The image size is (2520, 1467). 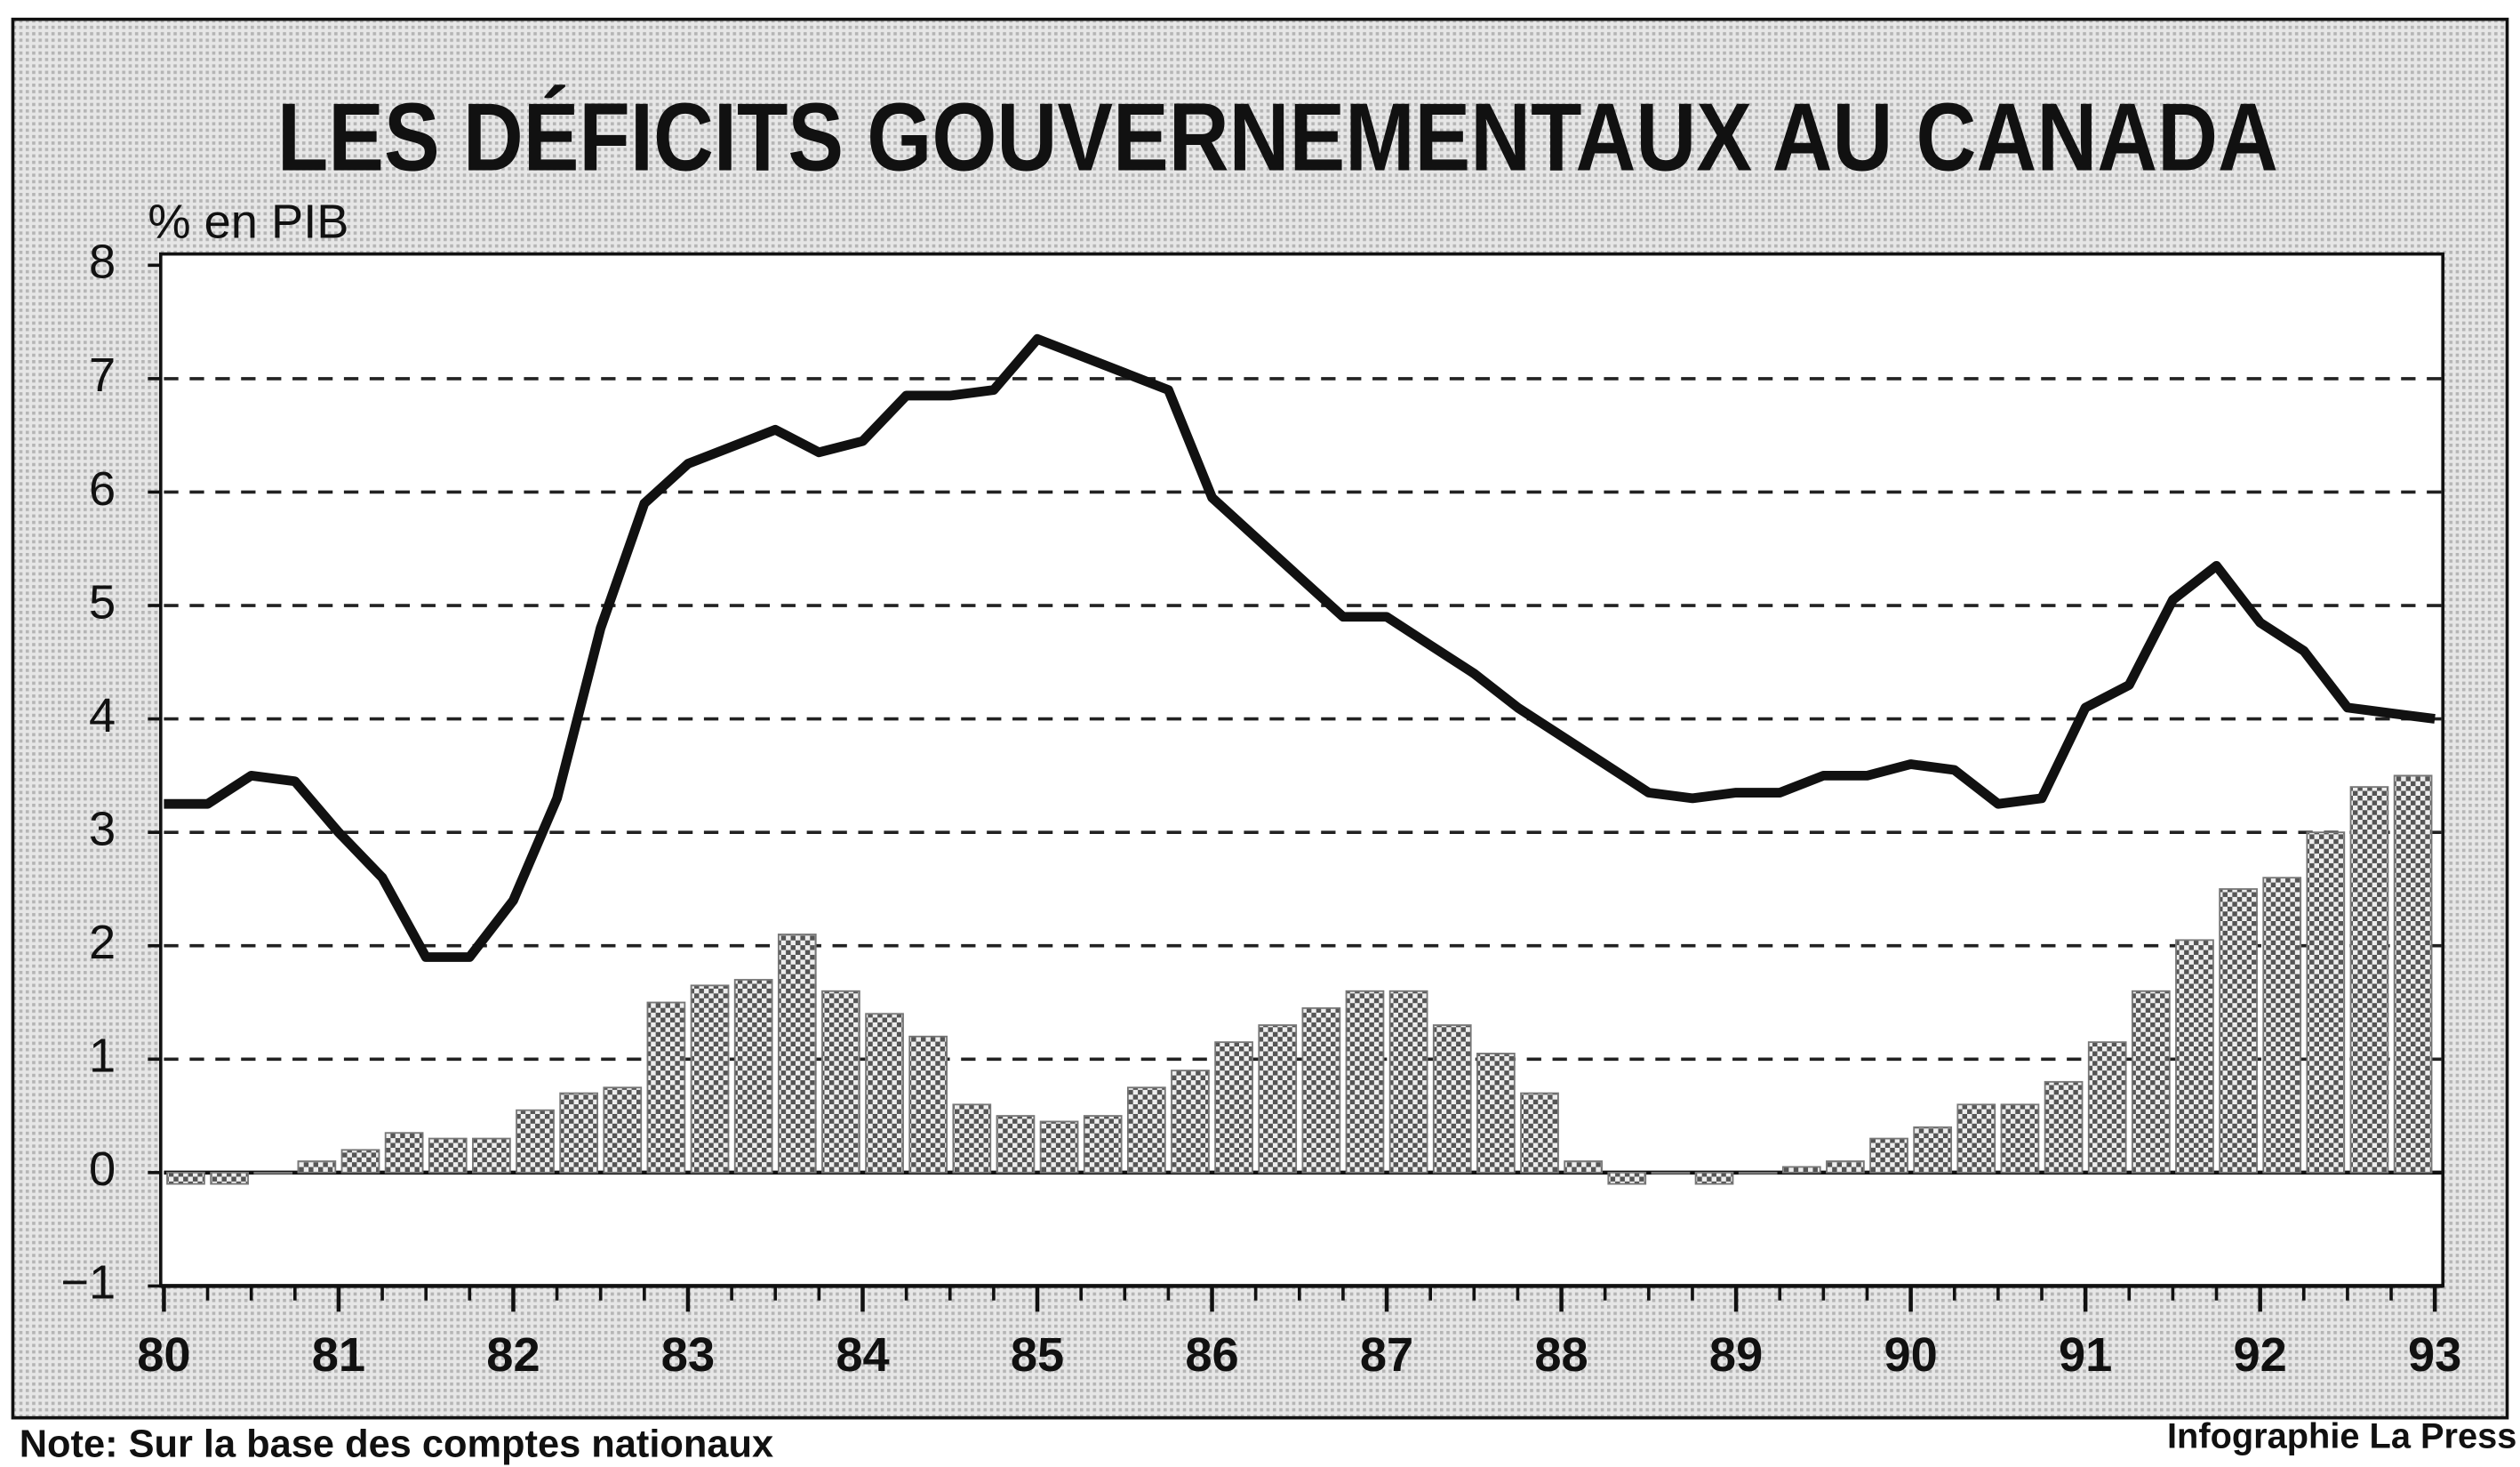 What do you see at coordinates (688, 1355) in the screenshot?
I see `x-tick-label: 83` at bounding box center [688, 1355].